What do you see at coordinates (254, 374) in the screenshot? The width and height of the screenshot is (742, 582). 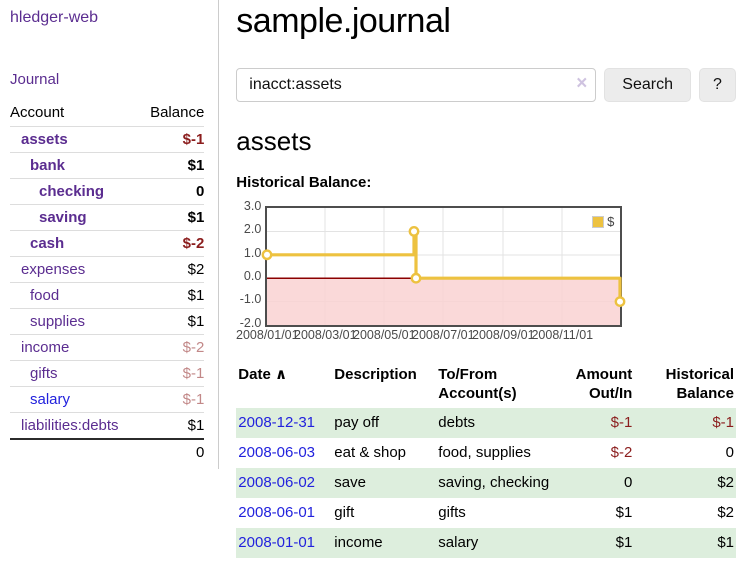 I see `register-header-date-label: Date` at bounding box center [254, 374].